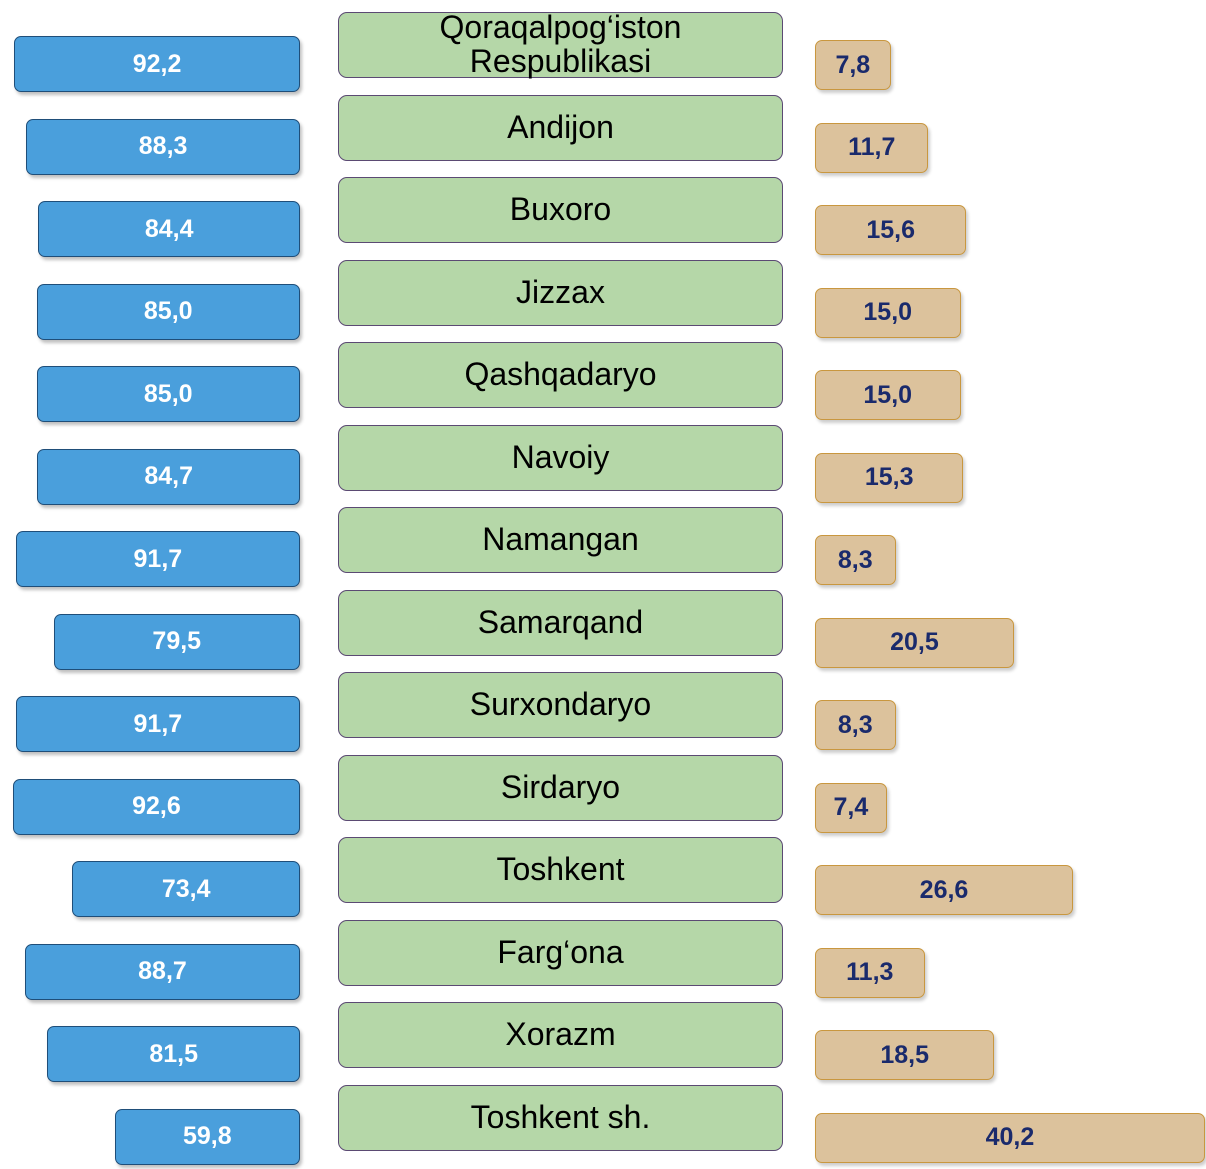 This screenshot has width=1206, height=1169. What do you see at coordinates (560, 44) in the screenshot?
I see `category-label: Qoraqalpog‘iston Respublikasi` at bounding box center [560, 44].